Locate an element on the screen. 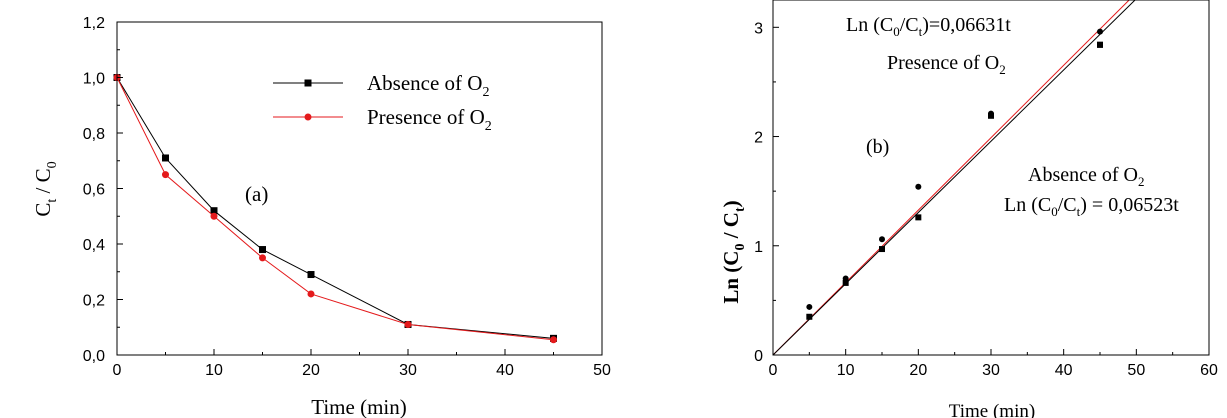 Image resolution: width=1227 pixels, height=418 pixels. panel-a-x-axis-label: Time (min) is located at coordinates (358, 406).